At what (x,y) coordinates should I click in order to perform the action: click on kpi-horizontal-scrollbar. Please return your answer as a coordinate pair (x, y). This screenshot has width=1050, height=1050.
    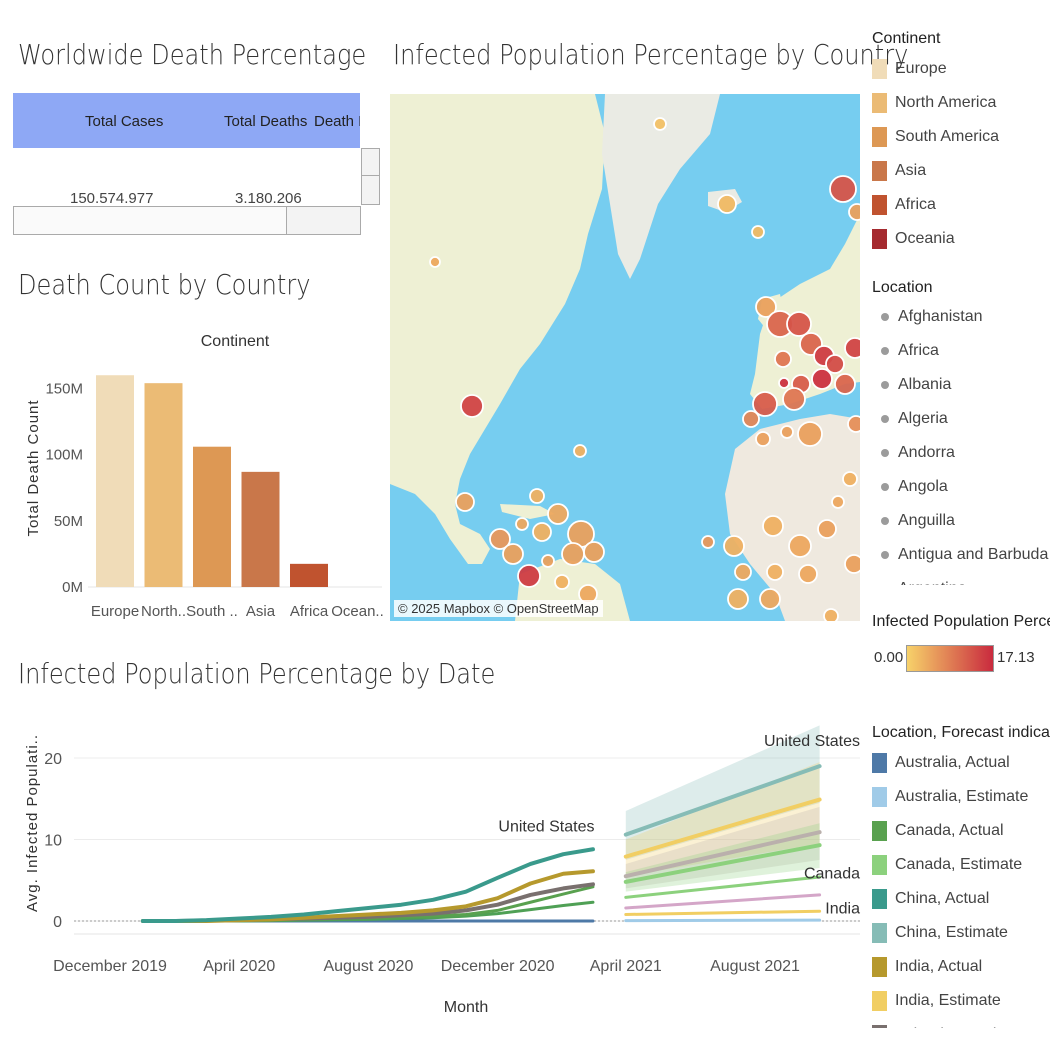
    Looking at the image, I should click on (187, 220).